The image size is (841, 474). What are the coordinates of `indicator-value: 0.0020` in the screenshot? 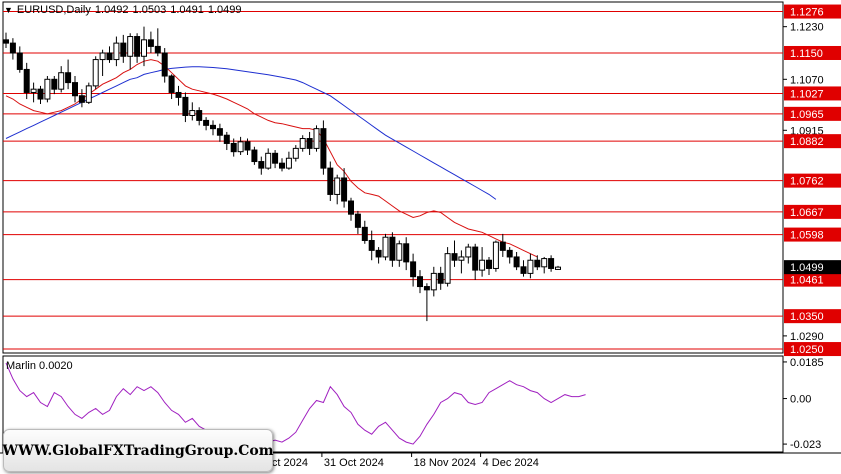 It's located at (56, 366).